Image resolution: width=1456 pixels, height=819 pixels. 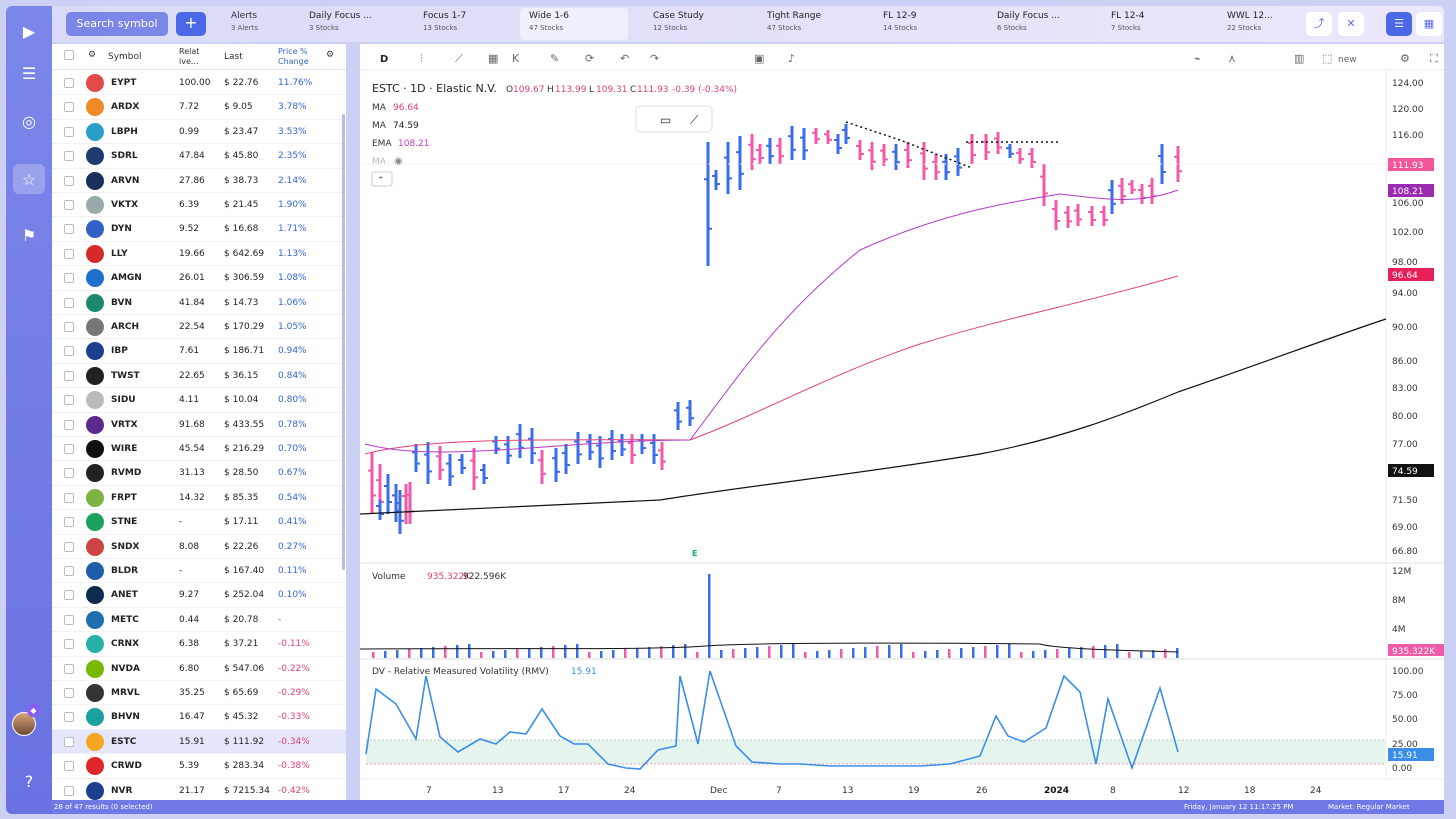 What do you see at coordinates (1399, 24) in the screenshot?
I see `list-view-icon: ☰` at bounding box center [1399, 24].